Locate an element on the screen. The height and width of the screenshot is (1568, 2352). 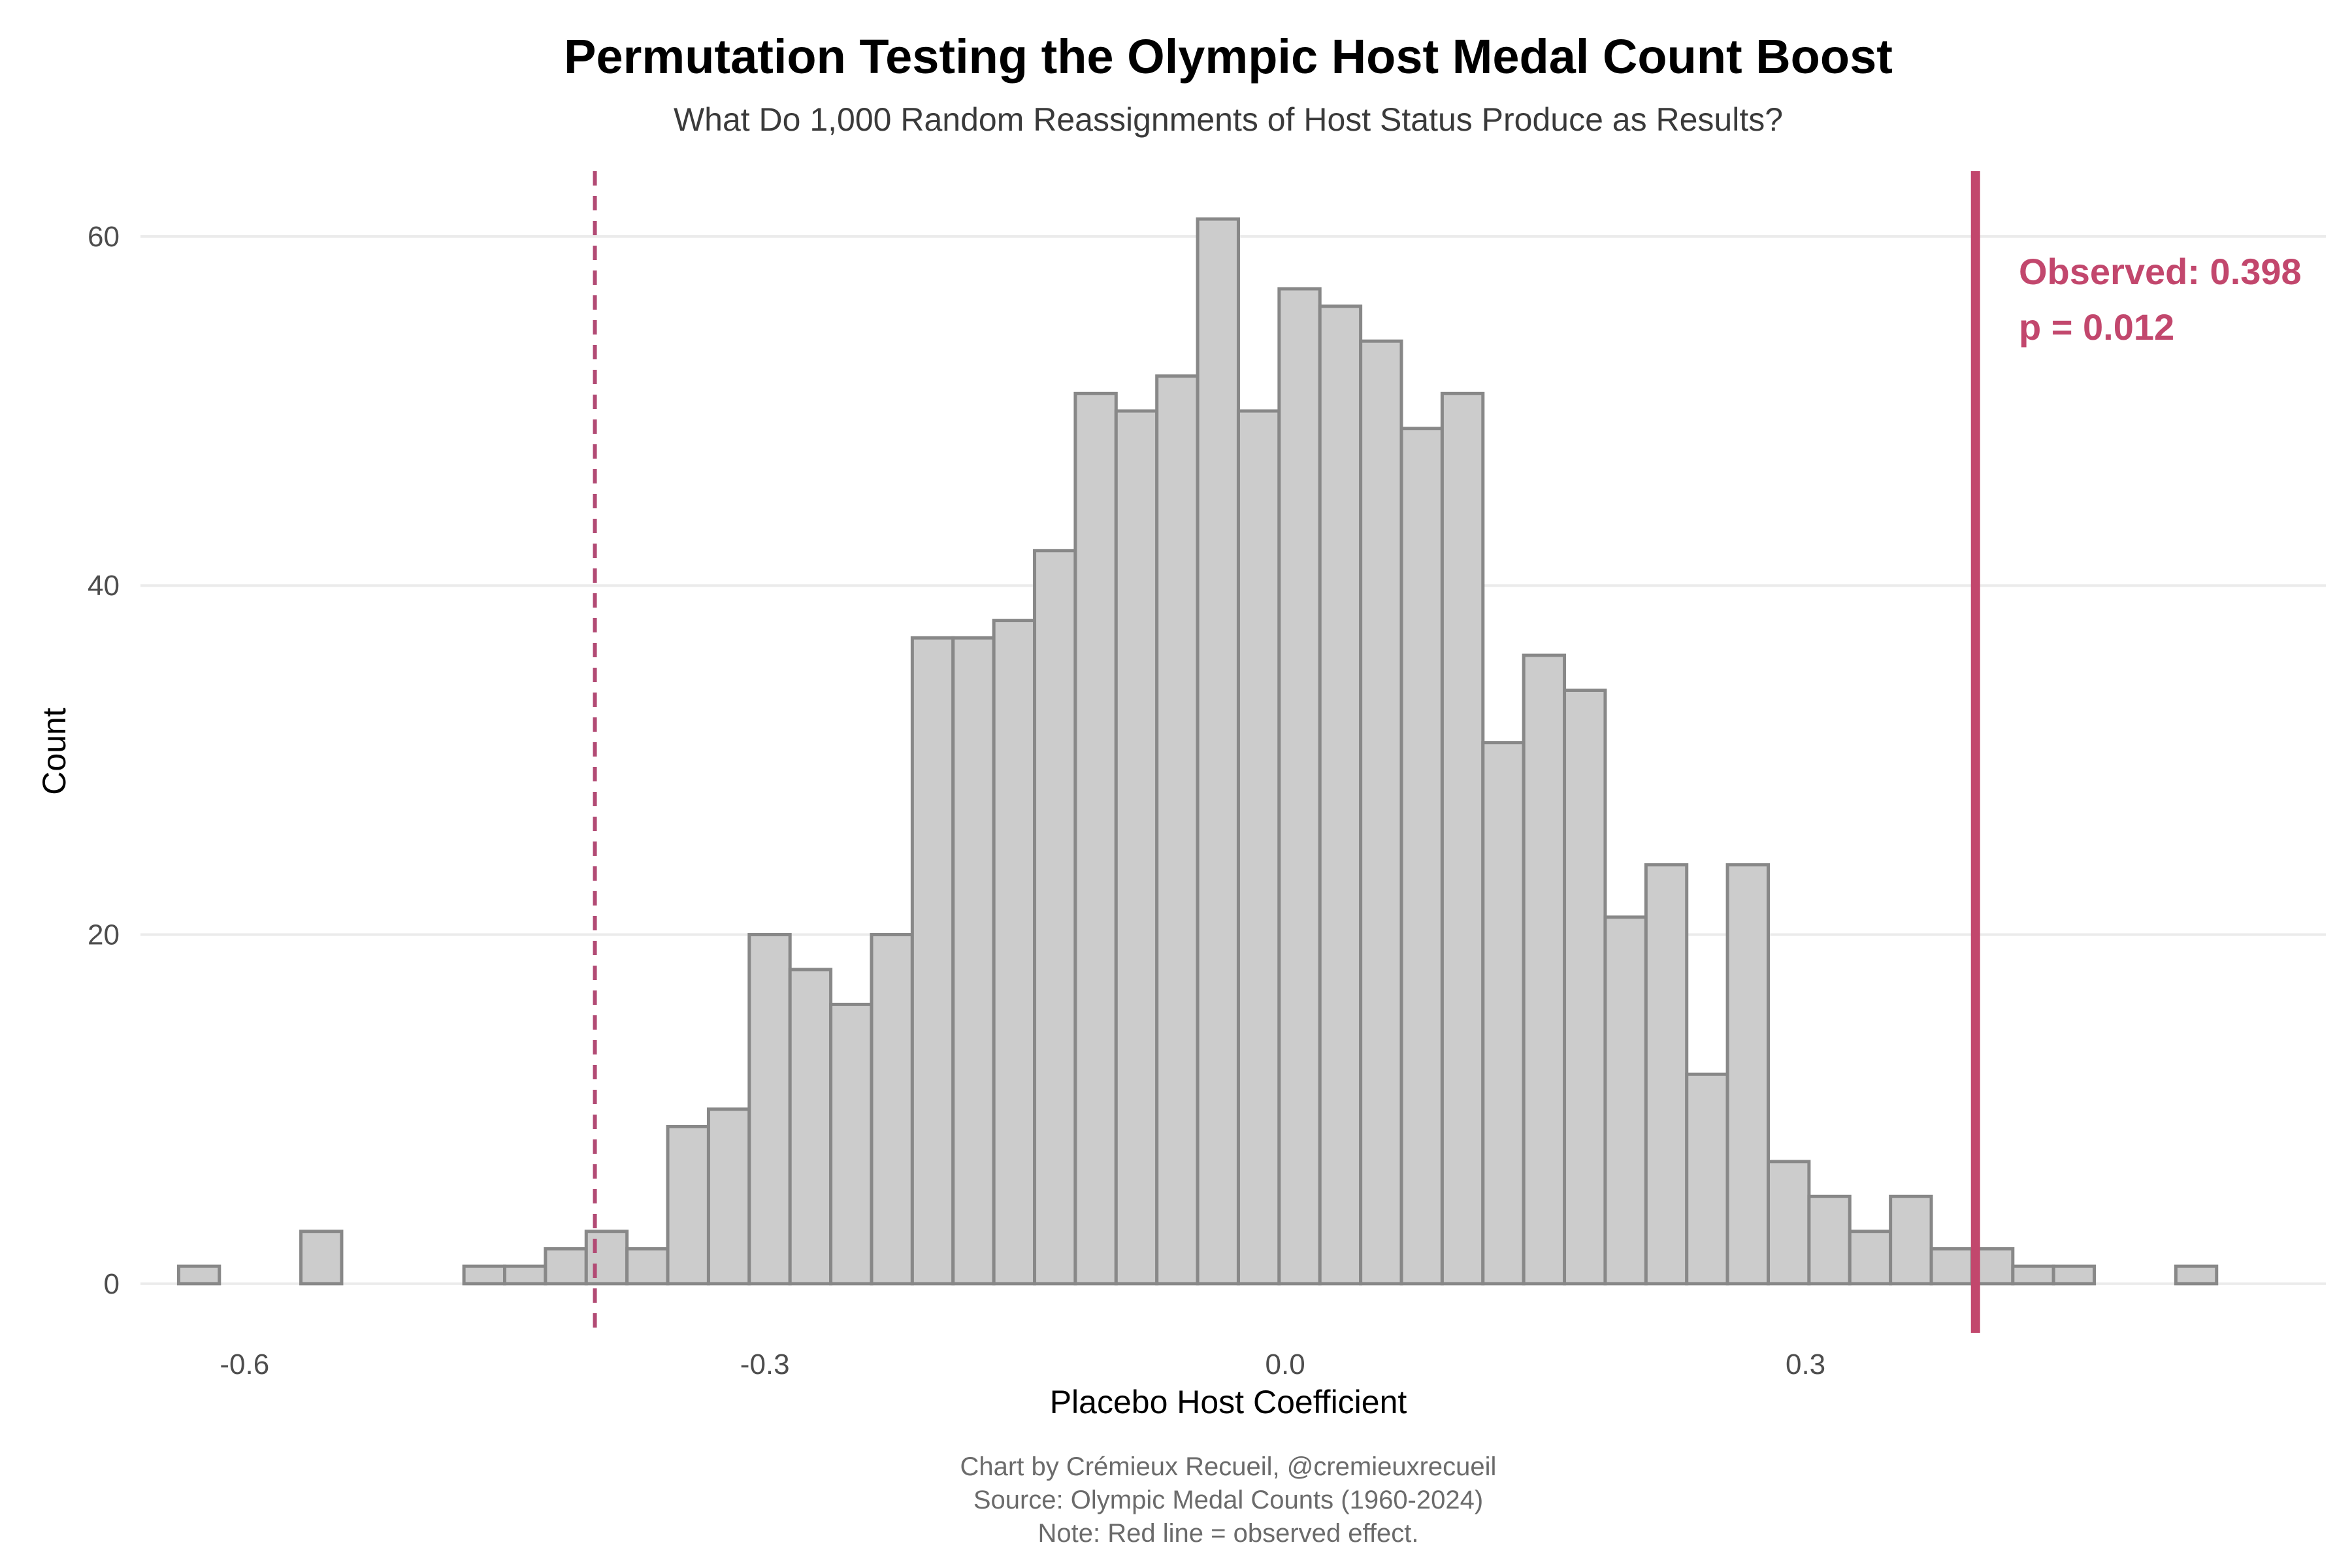
observed-value-label: Observed: 0.398 is located at coordinates (2160, 271).